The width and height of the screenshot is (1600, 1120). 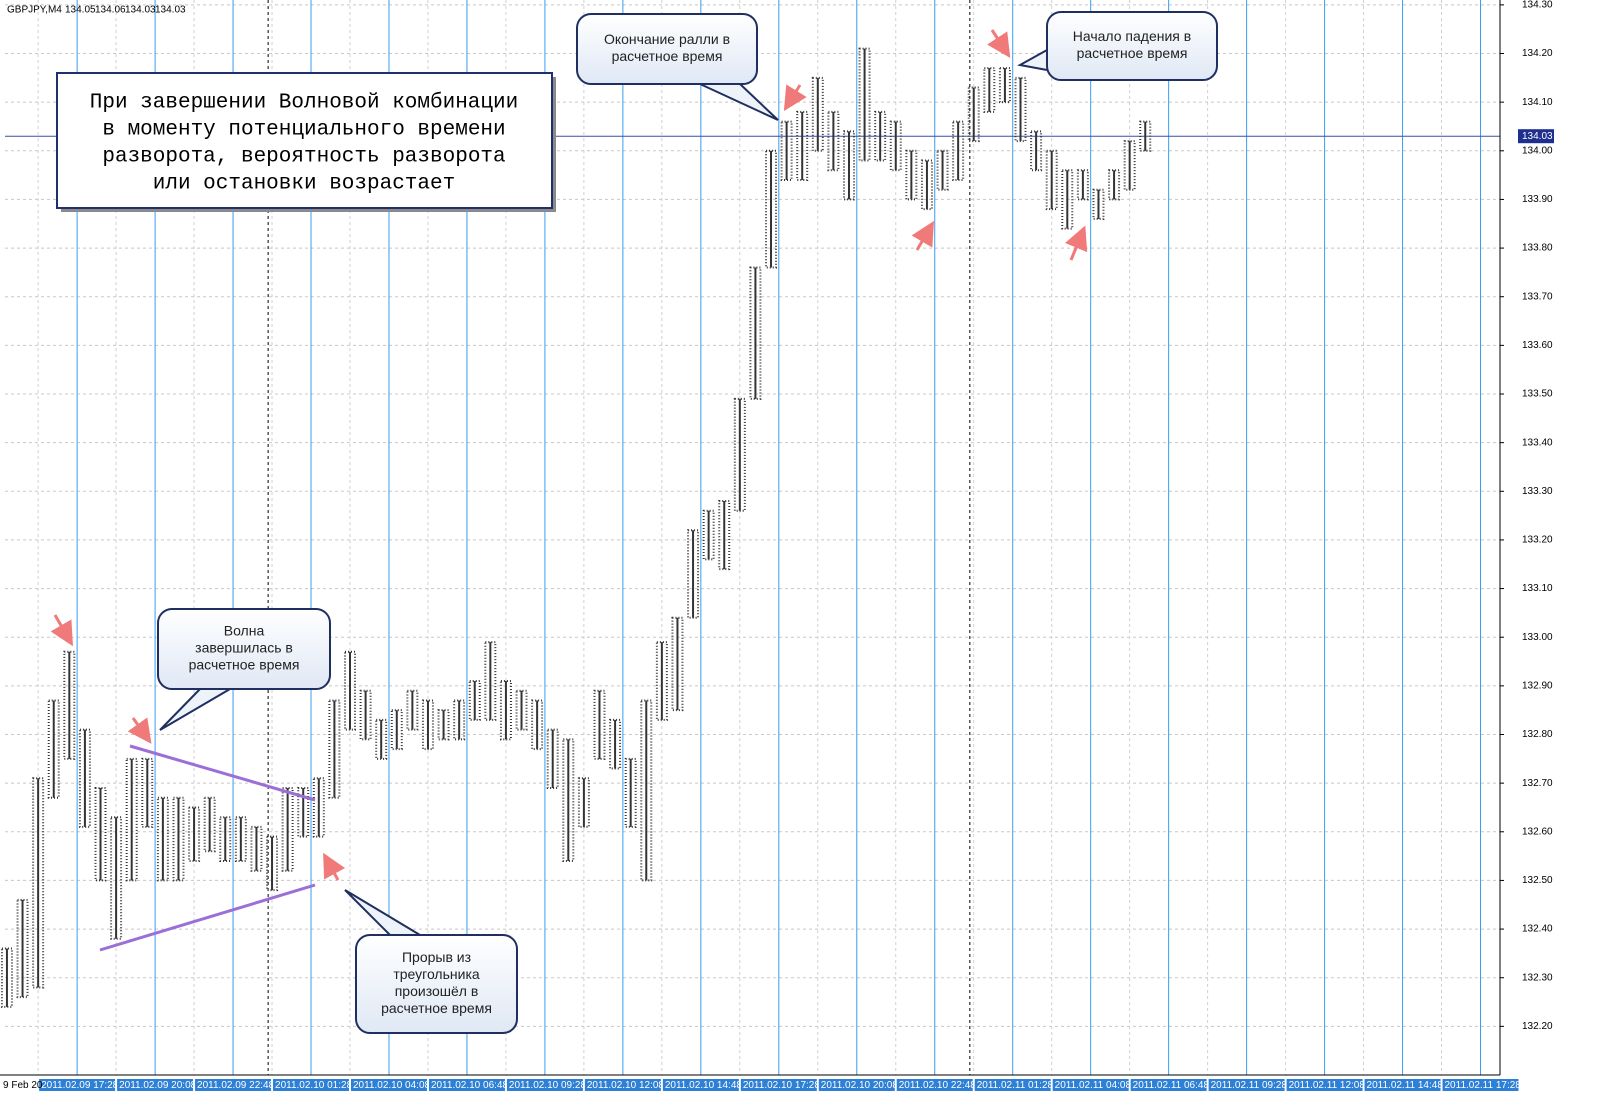 What do you see at coordinates (1536, 136) in the screenshot?
I see `last-price-box` at bounding box center [1536, 136].